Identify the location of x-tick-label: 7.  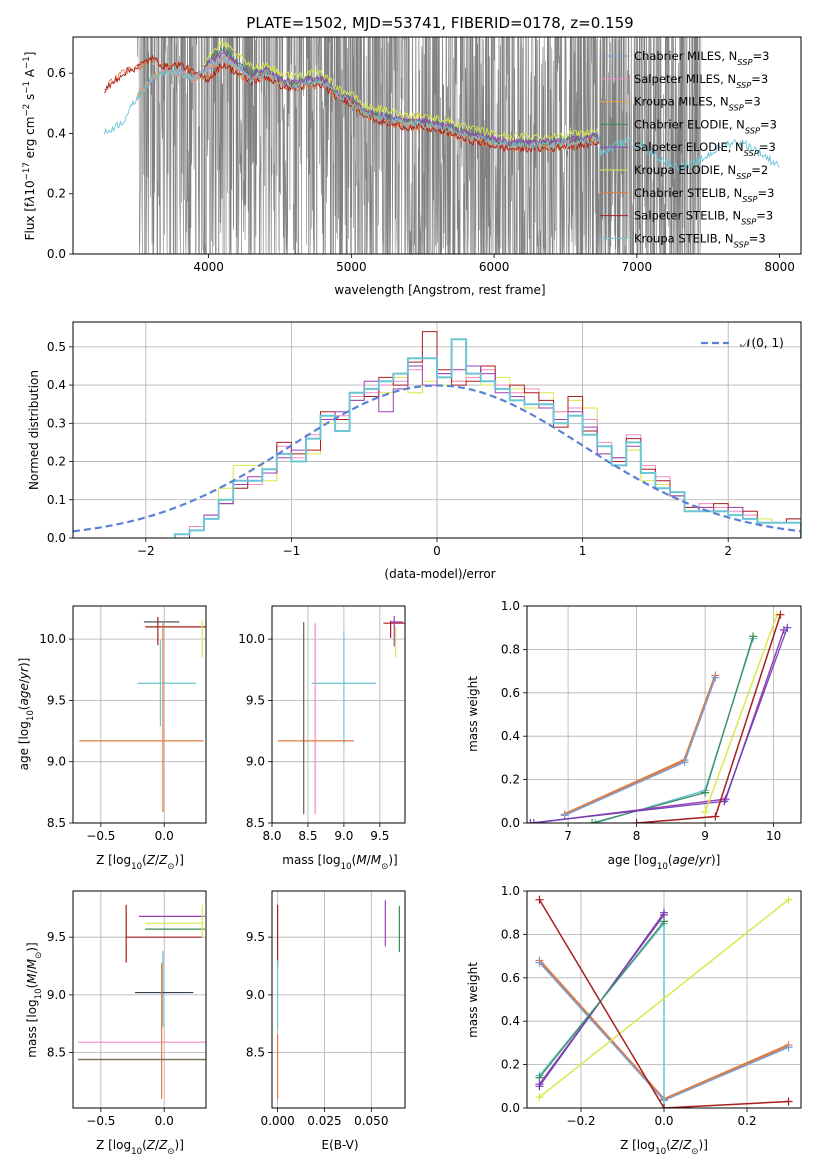
(568, 836).